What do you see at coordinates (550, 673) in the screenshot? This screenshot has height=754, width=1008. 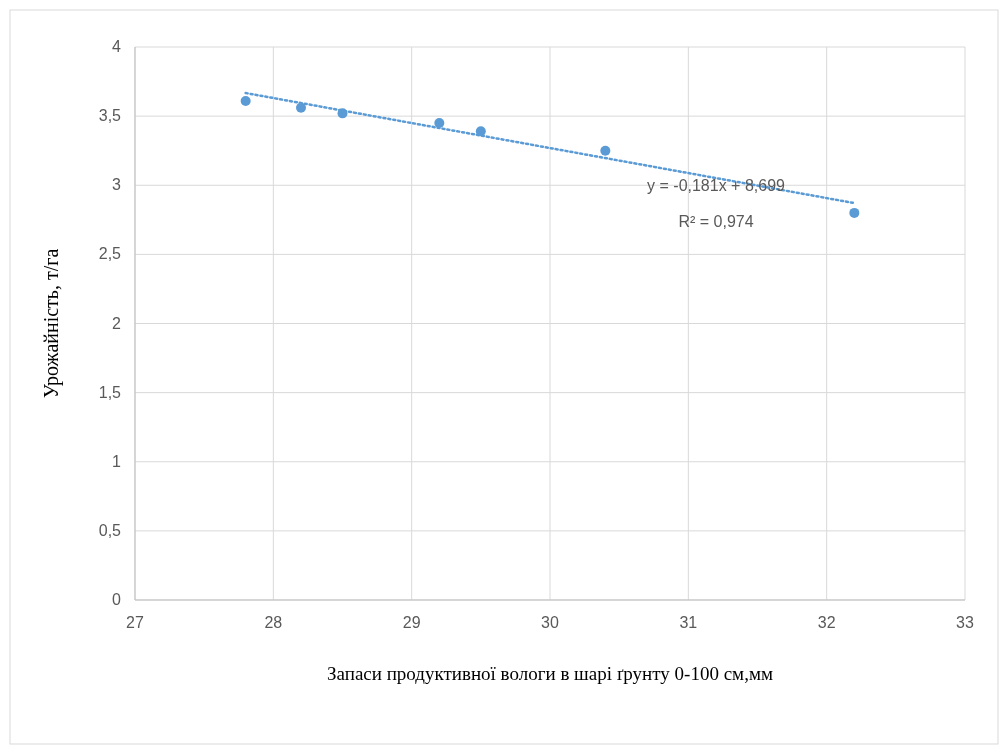 I see `x-axis-title: Запаси продуктивної вологи в шарі ґрунту 0-100 см,мм` at bounding box center [550, 673].